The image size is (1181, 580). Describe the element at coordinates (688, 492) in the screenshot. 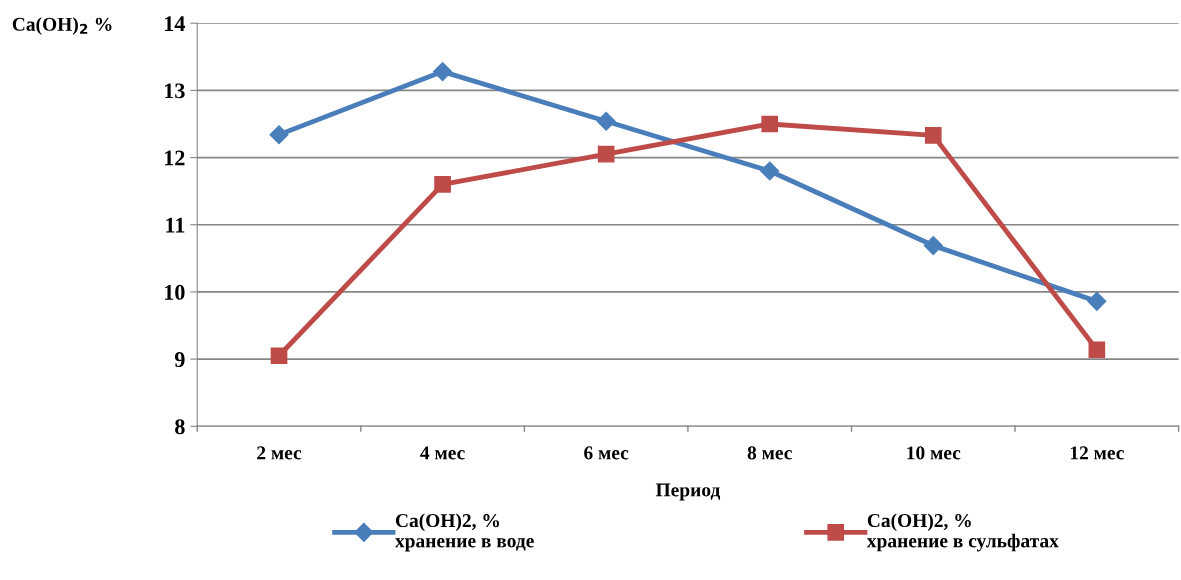

I see `x-axis-title: Период` at that location.